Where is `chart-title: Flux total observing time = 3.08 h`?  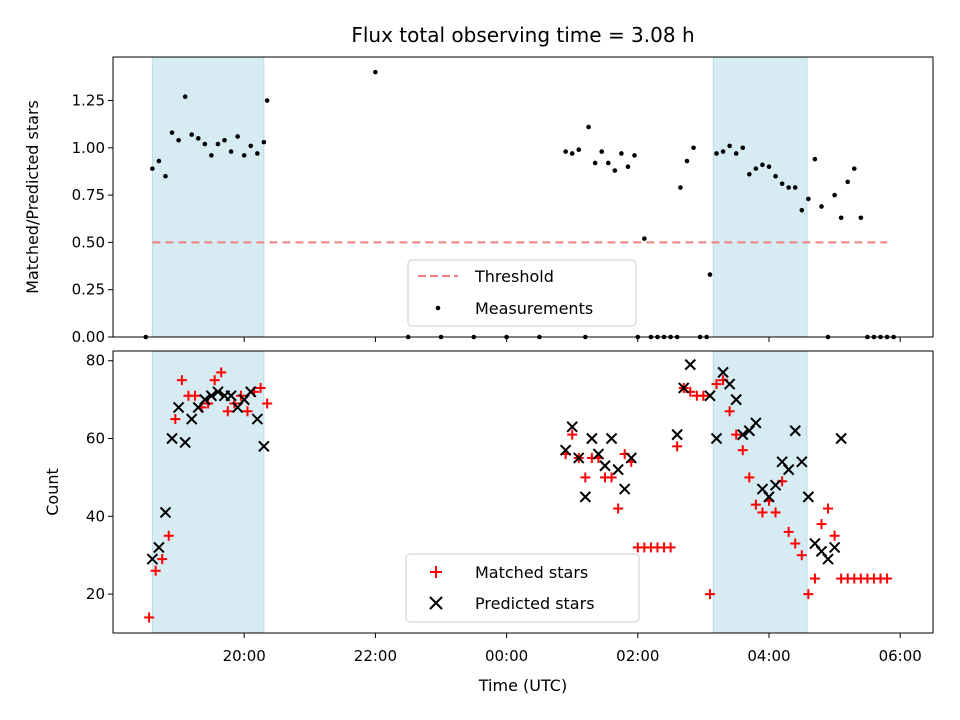
chart-title: Flux total observing time = 3.08 h is located at coordinates (522, 35).